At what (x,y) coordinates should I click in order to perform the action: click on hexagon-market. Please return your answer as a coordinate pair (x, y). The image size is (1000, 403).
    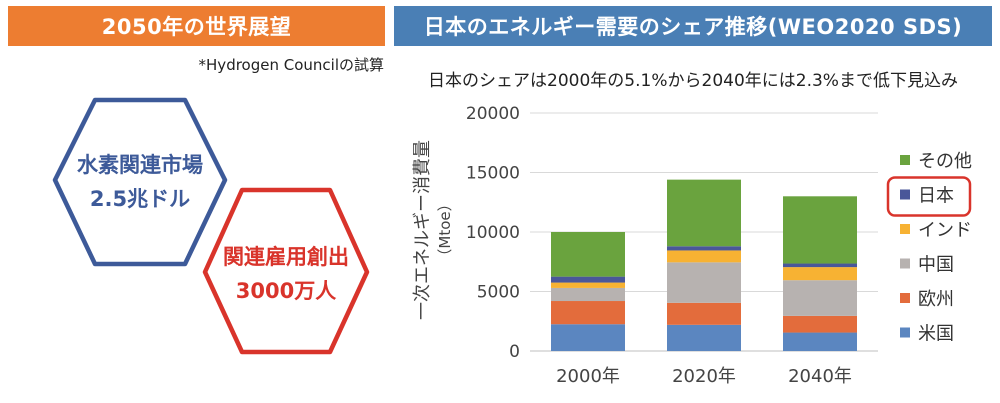
    Looking at the image, I should click on (140, 182).